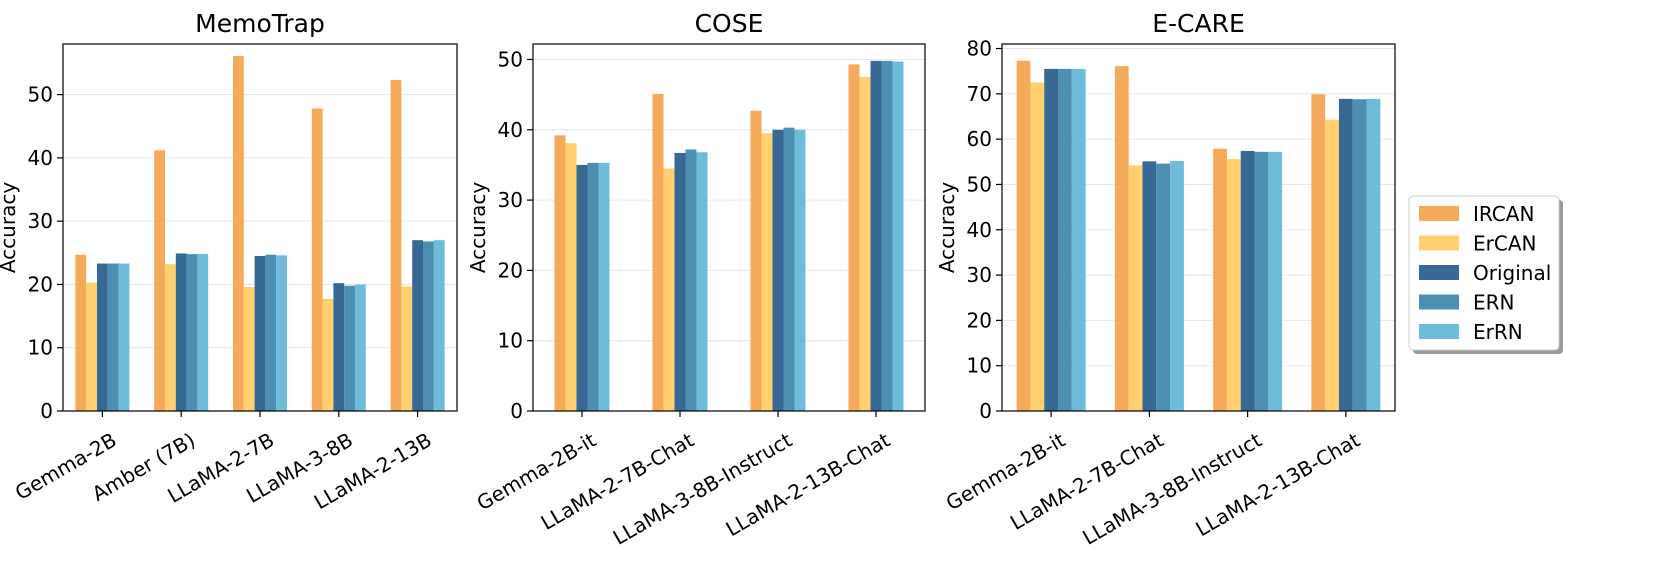 Image resolution: width=1661 pixels, height=581 pixels. Describe the element at coordinates (979, 49) in the screenshot. I see `y-tick-label: 80` at that location.